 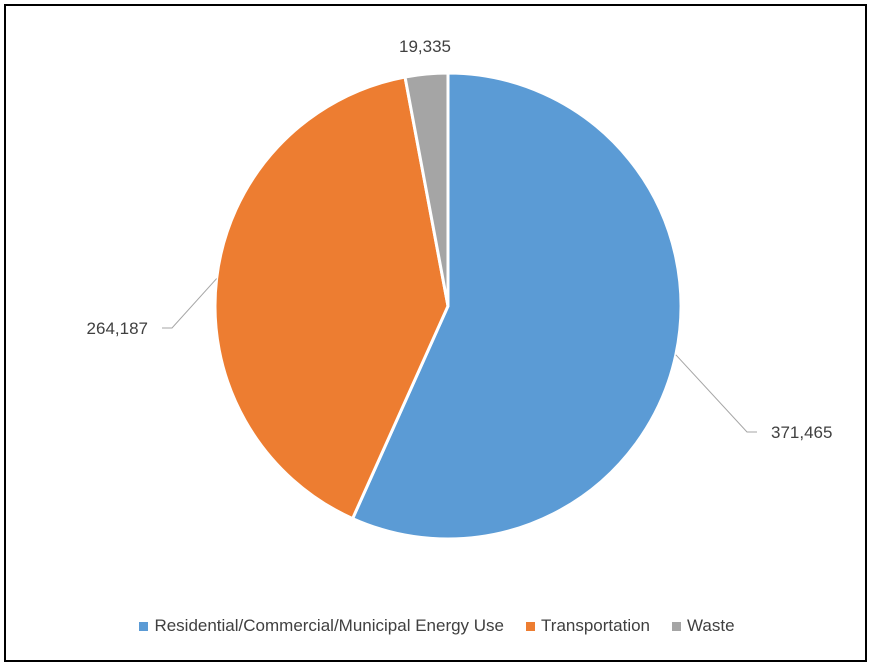 I want to click on data-label-transportation: 264,187, so click(x=117, y=328).